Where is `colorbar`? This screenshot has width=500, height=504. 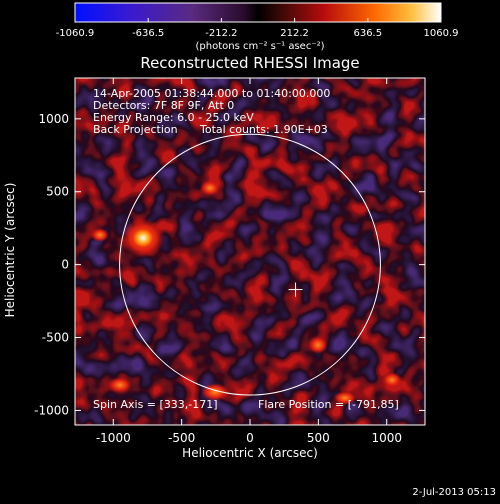 colorbar is located at coordinates (258, 12).